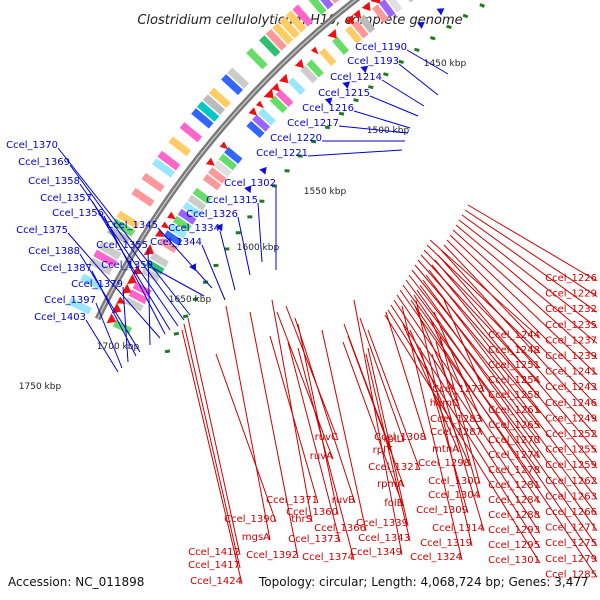 The image size is (600, 600). Describe the element at coordinates (78, 213) in the screenshot. I see `gene-label: Ccel_1356` at that location.